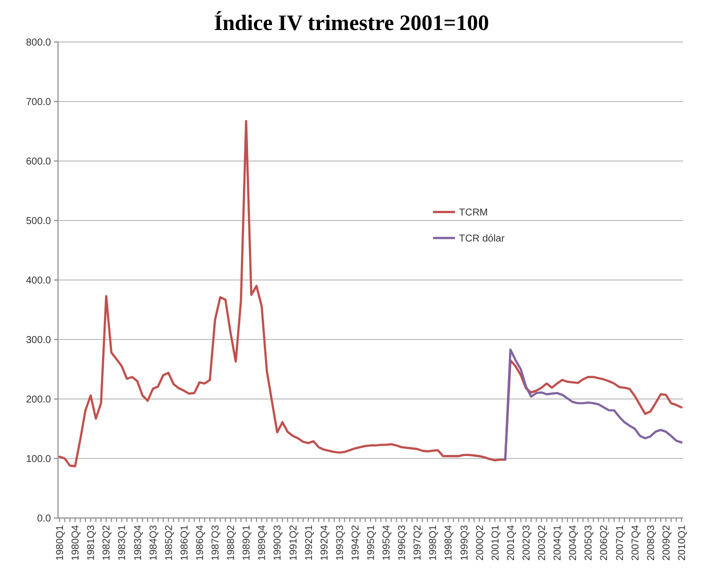 The width and height of the screenshot is (703, 582). What do you see at coordinates (352, 22) in the screenshot?
I see `chart-title: Índice IV trimestre 2001=100` at bounding box center [352, 22].